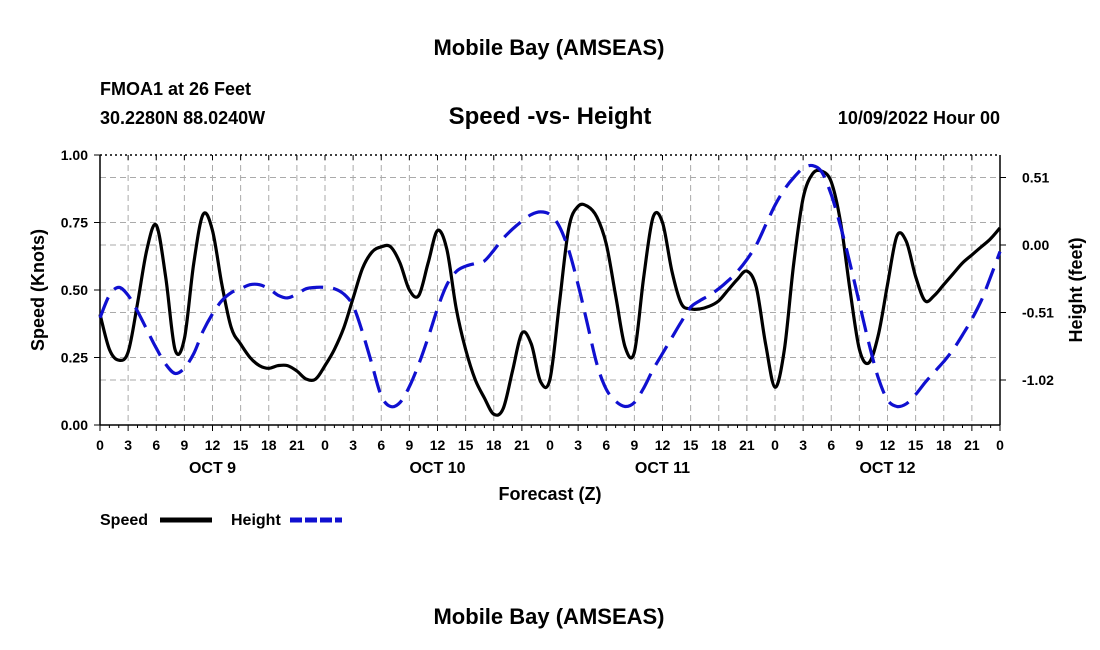 This screenshot has height=650, width=1100. What do you see at coordinates (212, 468) in the screenshot?
I see `day-label: OCT 9` at bounding box center [212, 468].